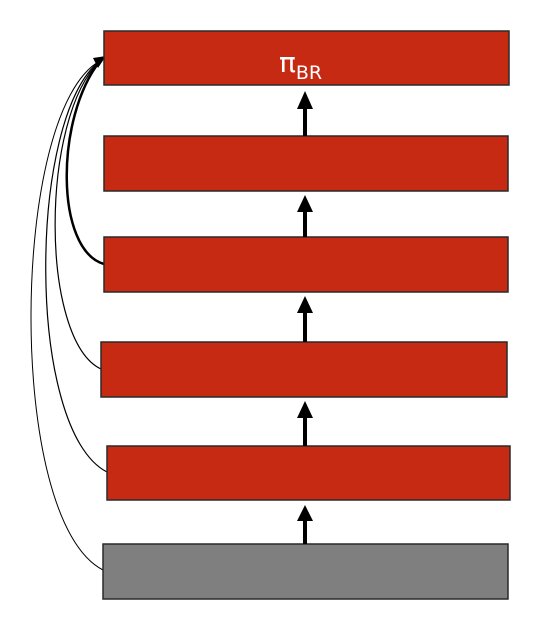 This screenshot has height=639, width=553. Describe the element at coordinates (305, 571) in the screenshot. I see `input-layer` at that location.